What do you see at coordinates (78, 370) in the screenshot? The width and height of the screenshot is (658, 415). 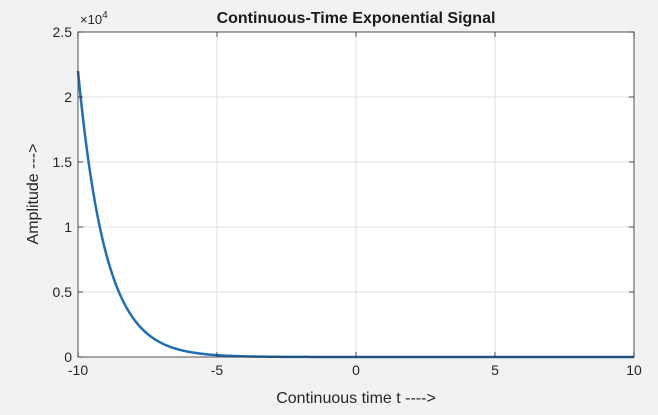 I see `x-tick-label: -10` at bounding box center [78, 370].